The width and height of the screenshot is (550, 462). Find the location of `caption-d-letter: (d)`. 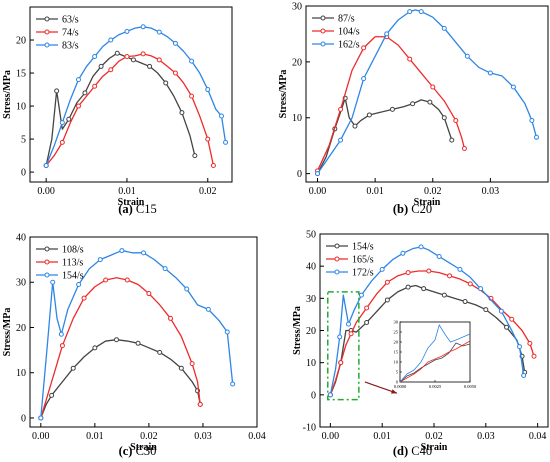

caption-d-letter: (d) is located at coordinates (400, 451).